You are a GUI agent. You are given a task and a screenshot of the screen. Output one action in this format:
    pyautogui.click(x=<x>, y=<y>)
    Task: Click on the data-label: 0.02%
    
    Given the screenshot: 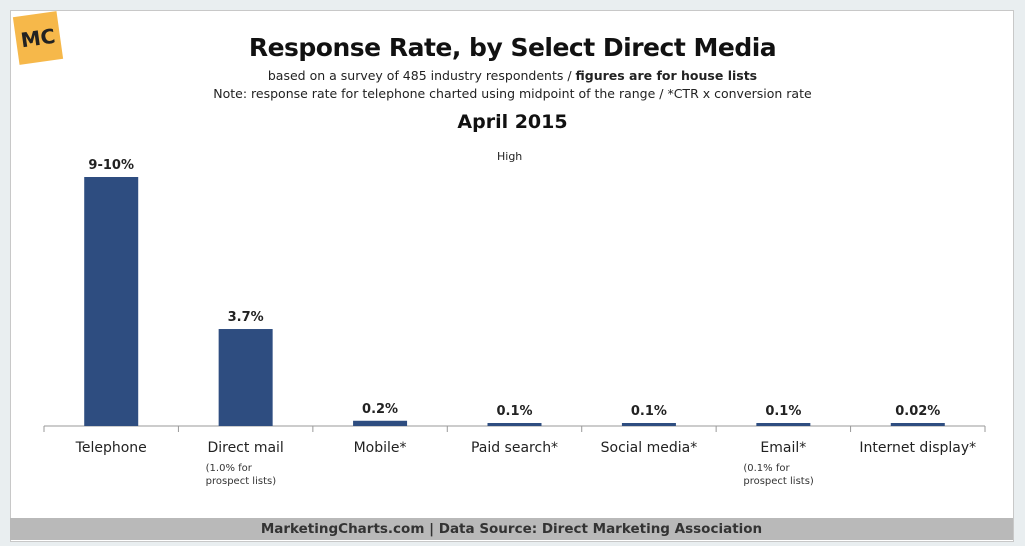 What is the action you would take?
    pyautogui.click(x=917, y=411)
    